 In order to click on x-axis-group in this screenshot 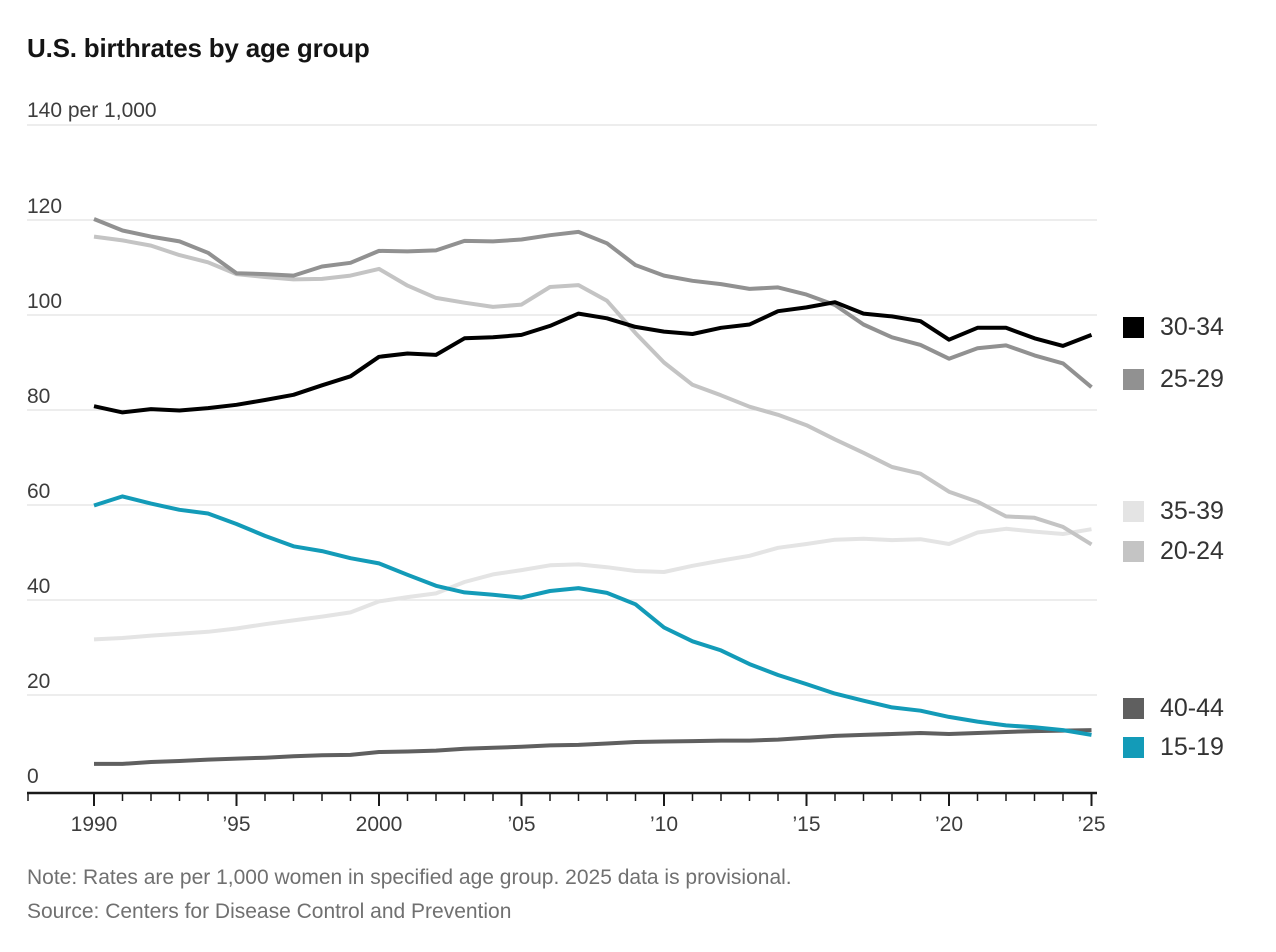, I will do `click(562, 798)`.